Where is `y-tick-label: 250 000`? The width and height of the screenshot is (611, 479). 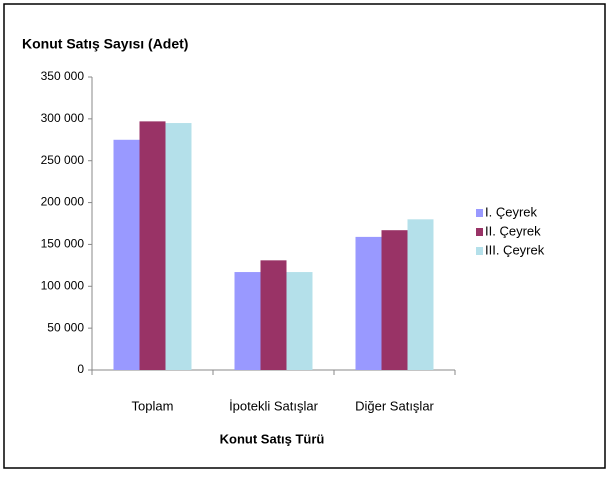
y-tick-label: 250 000 is located at coordinates (63, 160).